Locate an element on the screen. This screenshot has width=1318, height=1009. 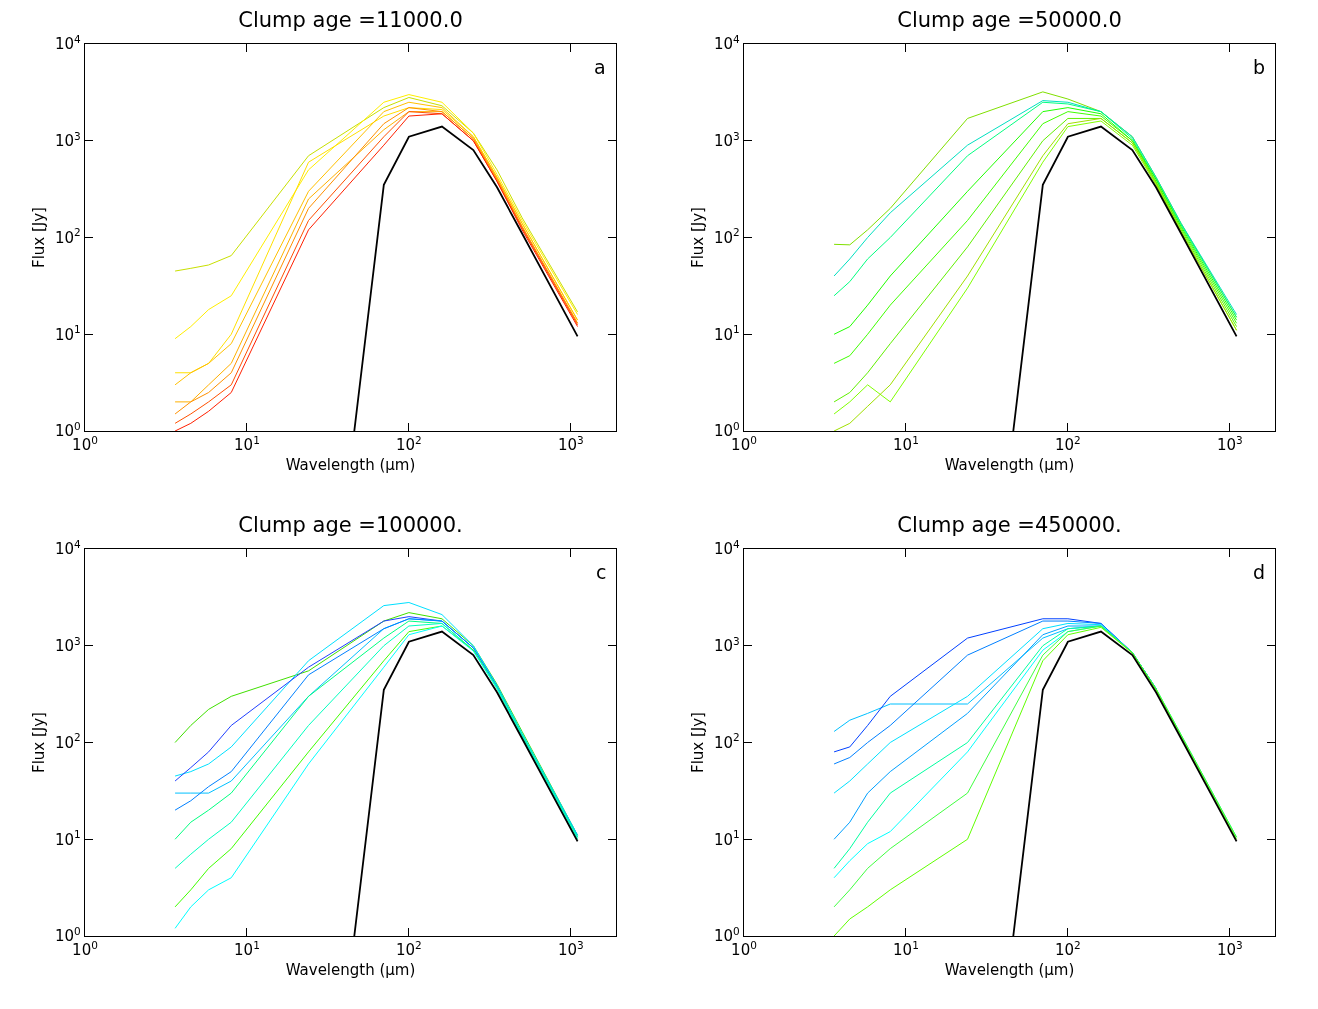
annotation: b is located at coordinates (1259, 67).